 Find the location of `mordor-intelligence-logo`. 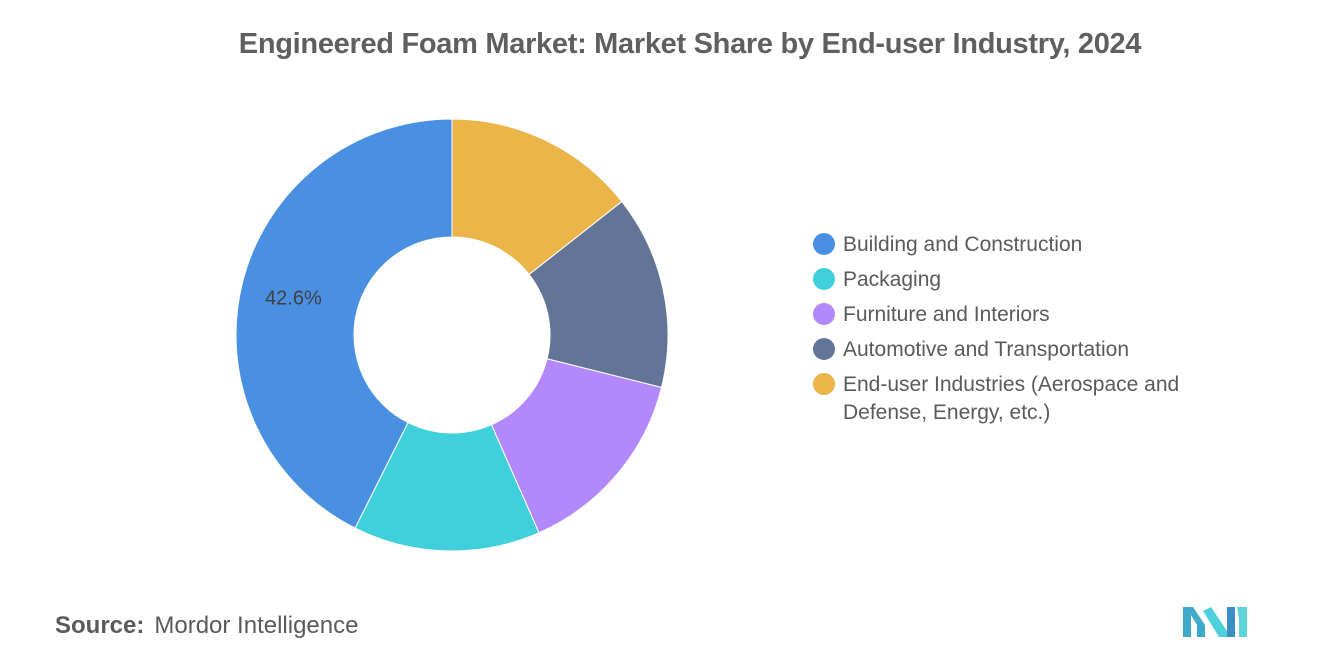

mordor-intelligence-logo is located at coordinates (1215, 622).